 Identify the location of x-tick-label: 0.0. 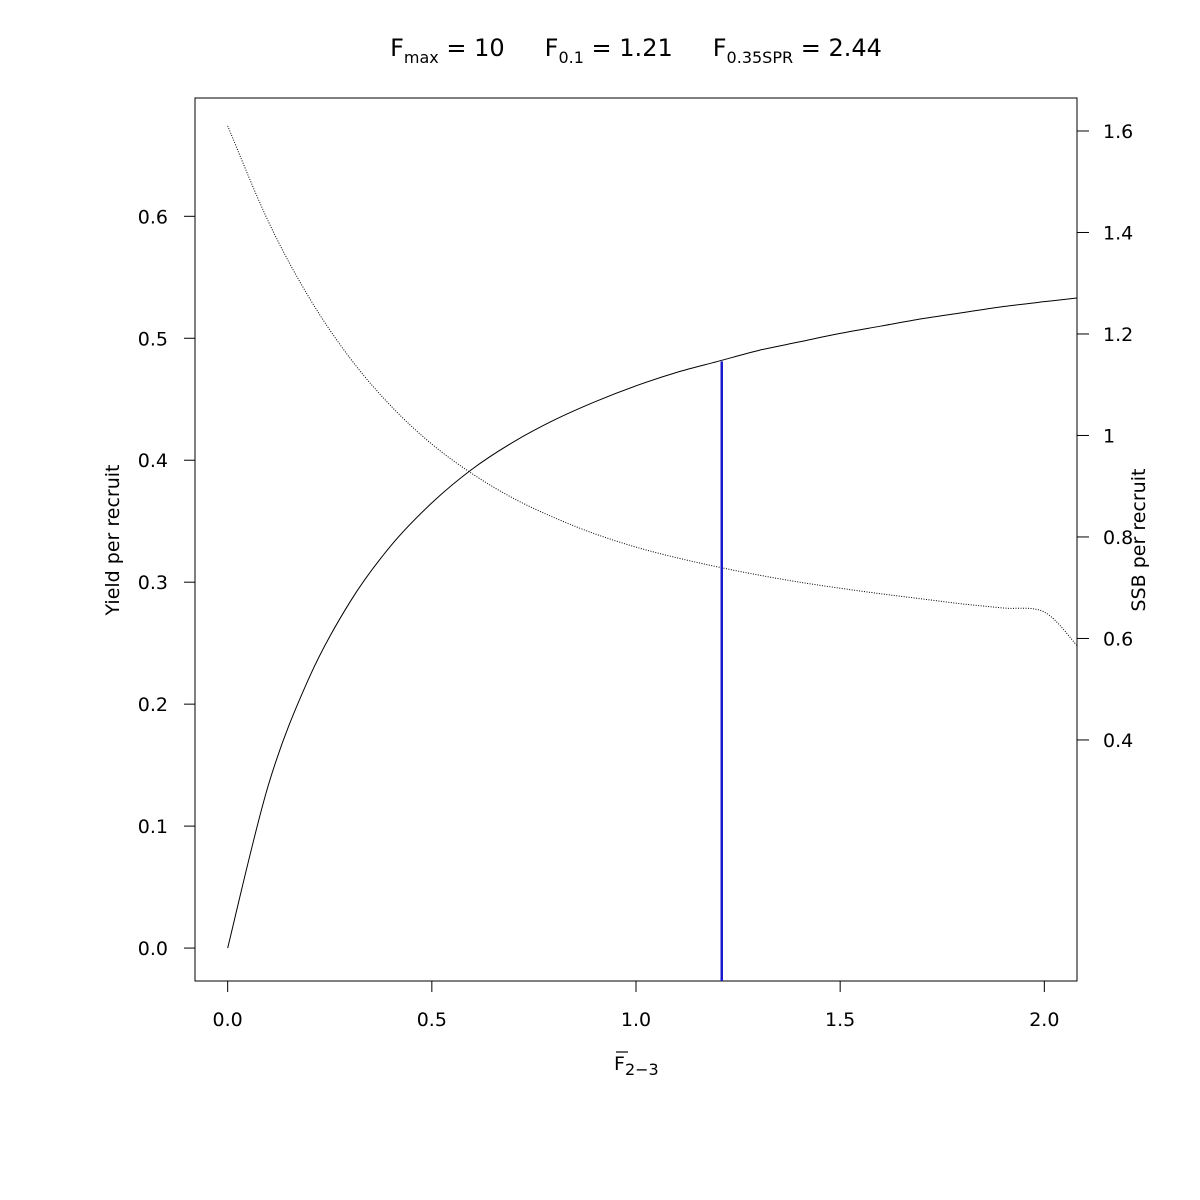
(228, 1020).